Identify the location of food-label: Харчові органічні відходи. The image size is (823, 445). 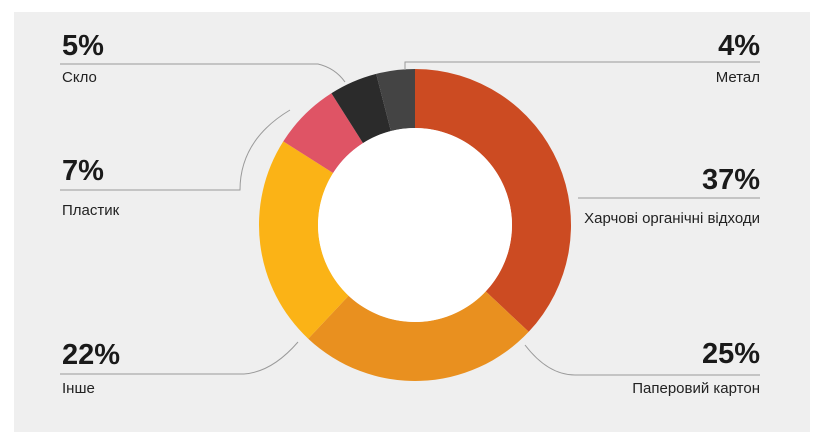
(672, 218).